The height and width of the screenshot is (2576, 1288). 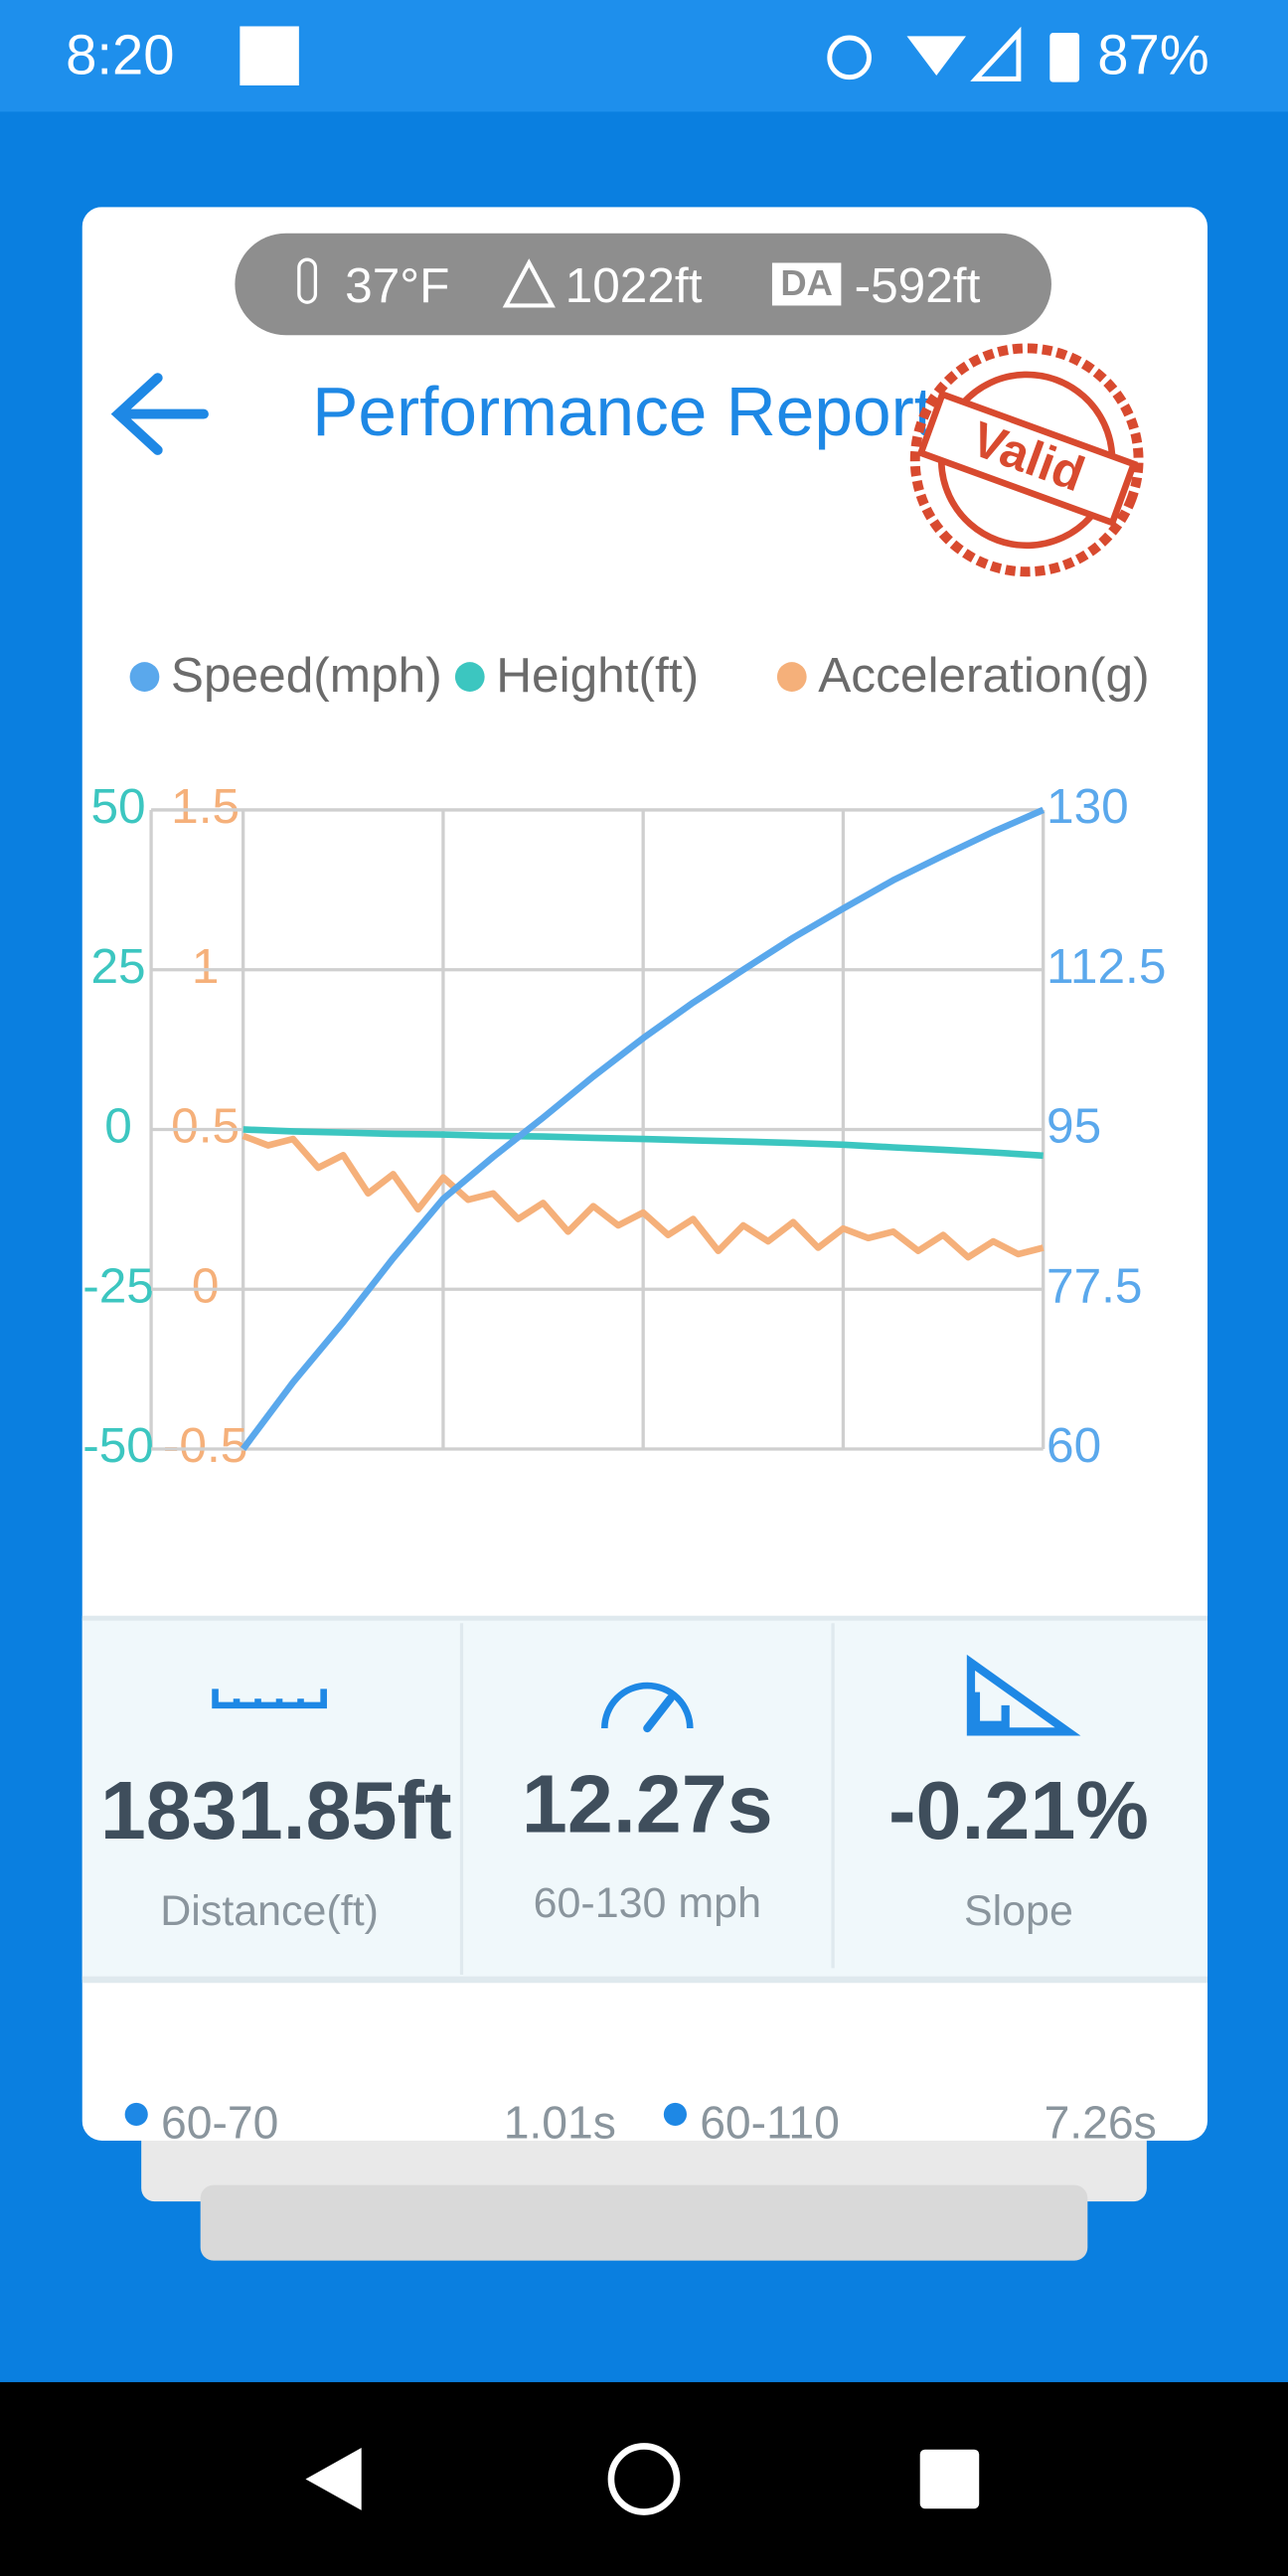 What do you see at coordinates (1094, 1285) in the screenshot?
I see `y-tick-label: 77.5` at bounding box center [1094, 1285].